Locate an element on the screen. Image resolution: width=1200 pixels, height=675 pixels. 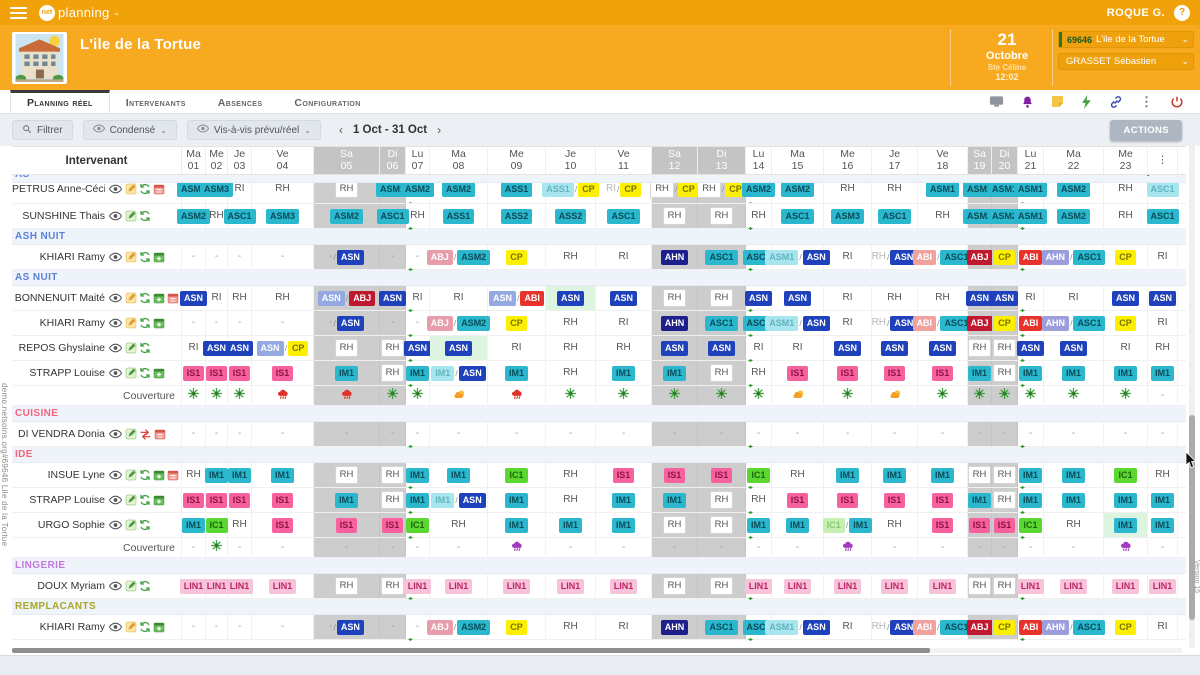
shift-cell: ASC1 ◂▸ is located at coordinates (725, 259).